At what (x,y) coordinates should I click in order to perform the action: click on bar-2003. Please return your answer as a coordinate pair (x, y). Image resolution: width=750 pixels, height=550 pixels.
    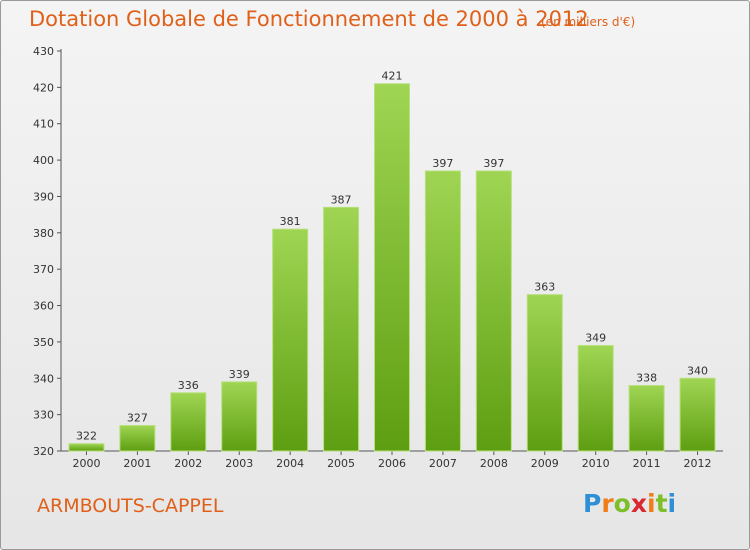
    Looking at the image, I should click on (239, 416).